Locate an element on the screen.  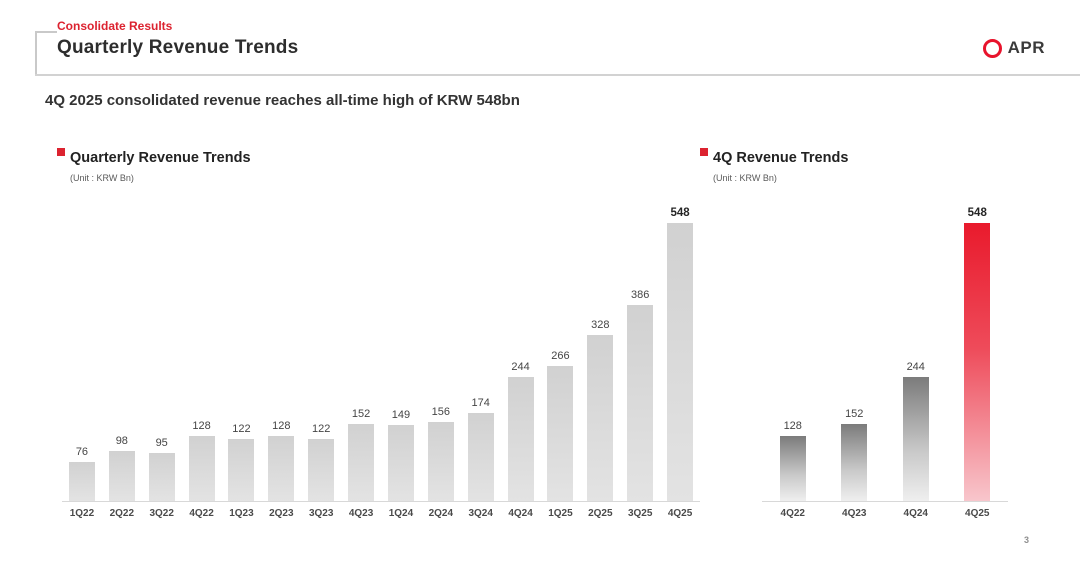
fourth-quarter-revenue-bar-chart: 128 152 244 548 4Q22 4Q23 4Q24 4Q25 is located at coordinates (885, 360).